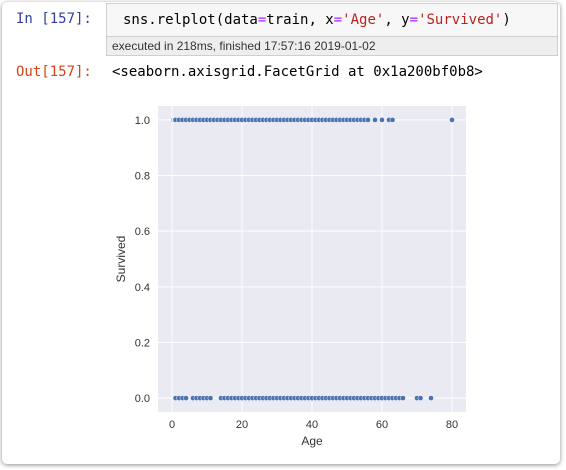  I want to click on input-prompt: In [157]:, so click(54, 19).